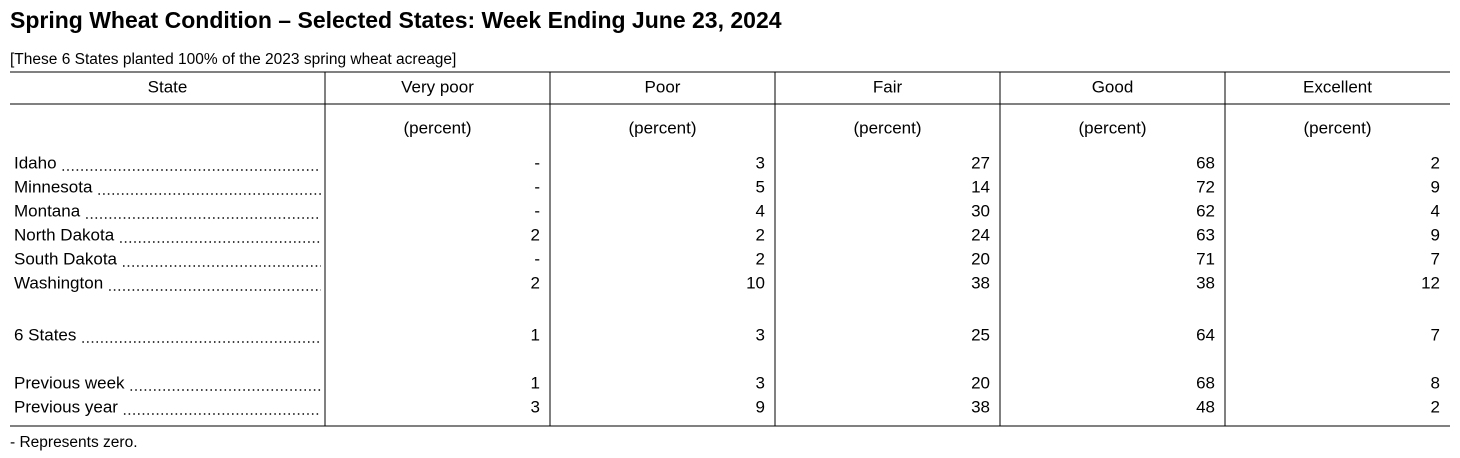 This screenshot has height=458, width=1460. What do you see at coordinates (1430, 282) in the screenshot?
I see `cell-value: 12` at bounding box center [1430, 282].